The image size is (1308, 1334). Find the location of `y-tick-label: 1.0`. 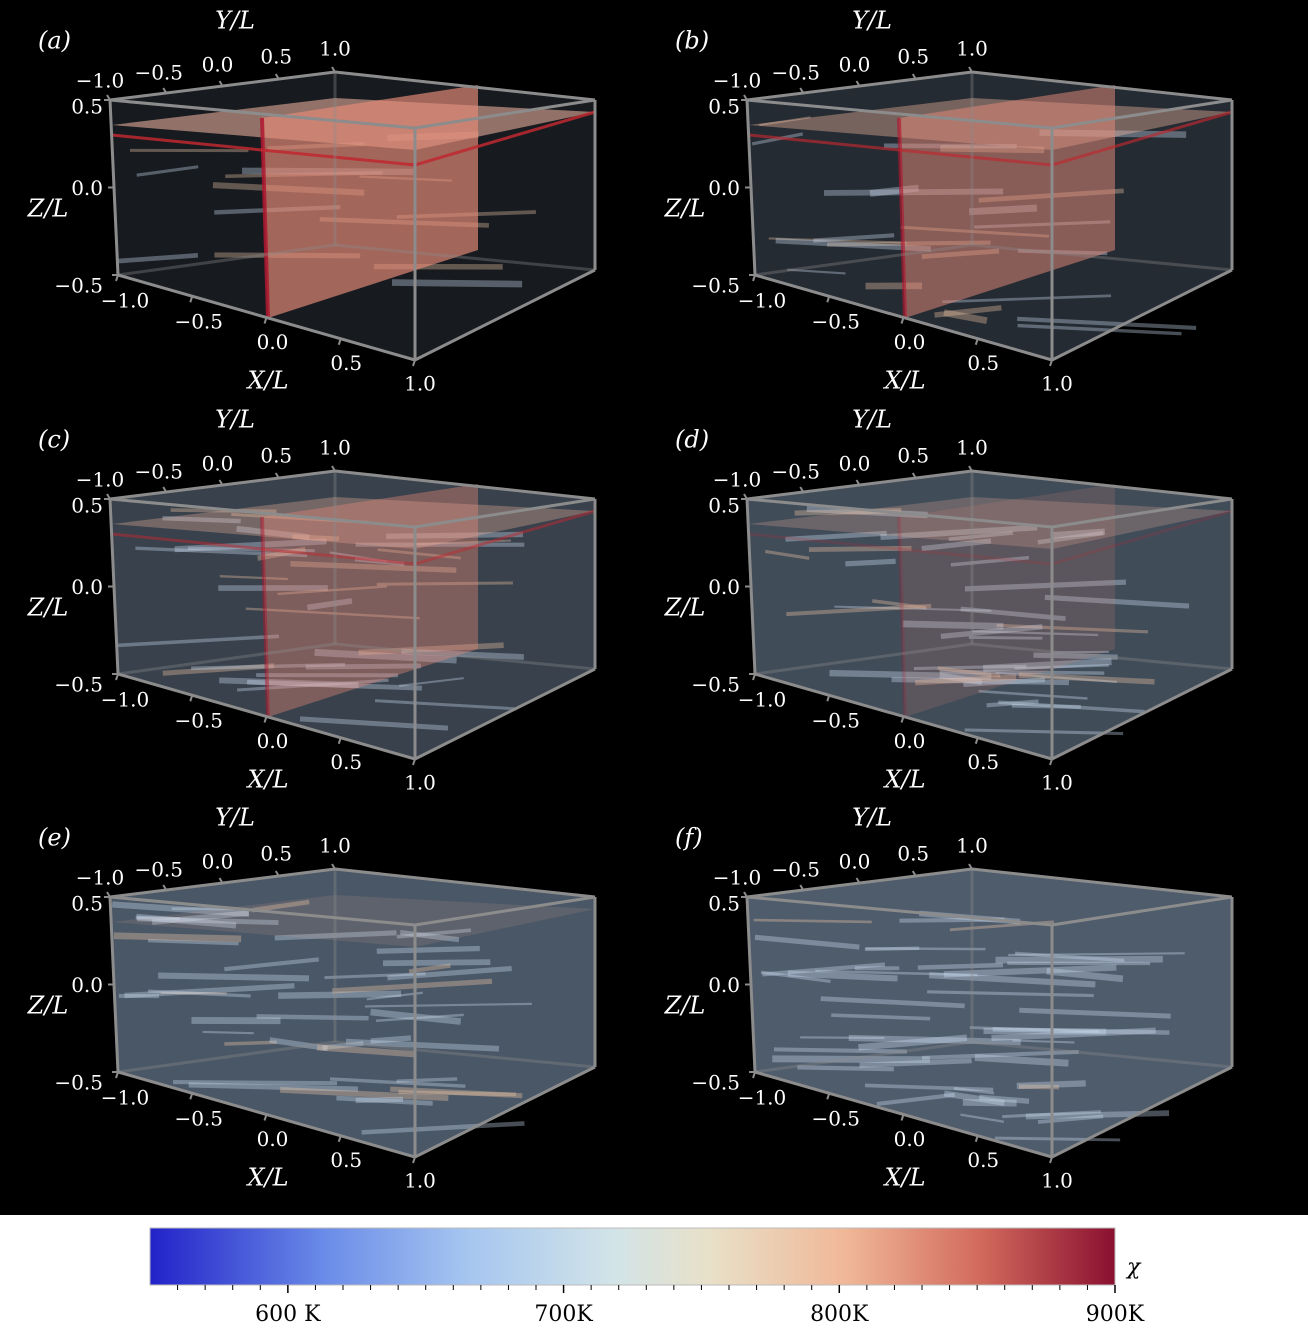

y-tick-label: 1.0 is located at coordinates (335, 49).